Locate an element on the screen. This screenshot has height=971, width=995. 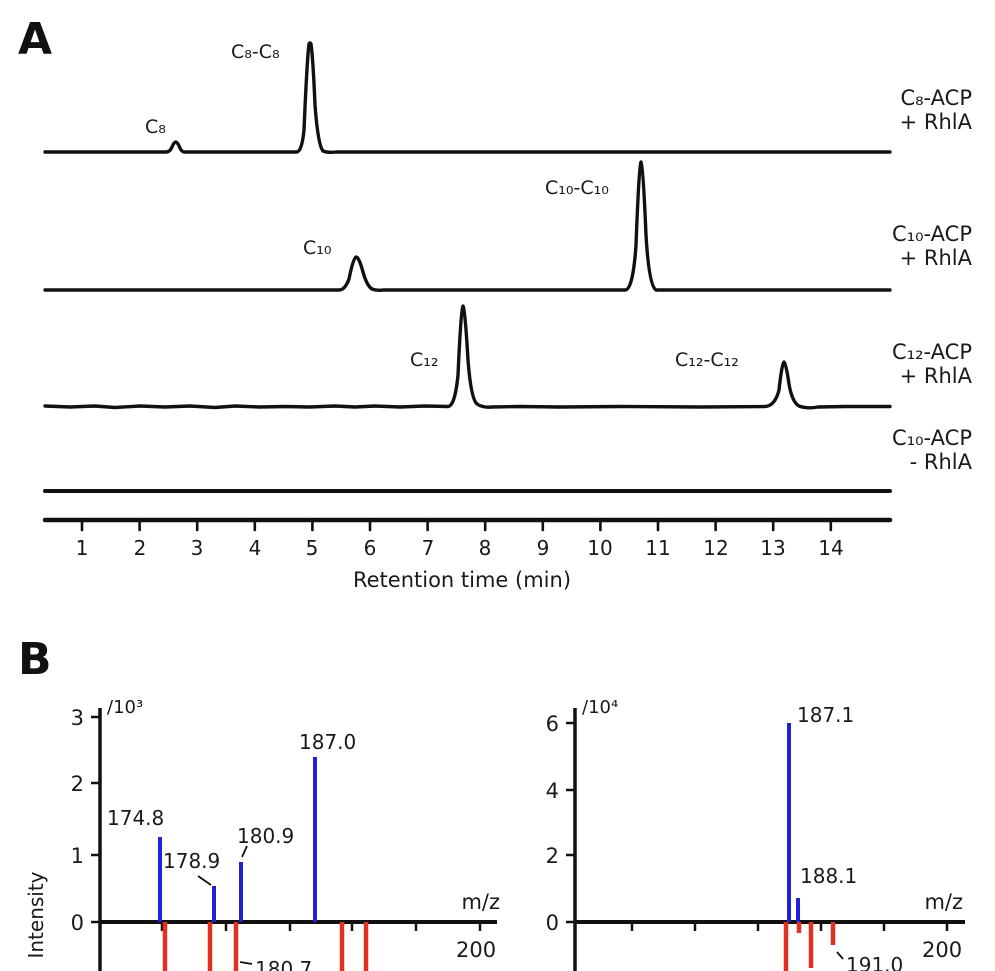
ms-peak-label-180-7-cut: 180.7 is located at coordinates (284, 964).